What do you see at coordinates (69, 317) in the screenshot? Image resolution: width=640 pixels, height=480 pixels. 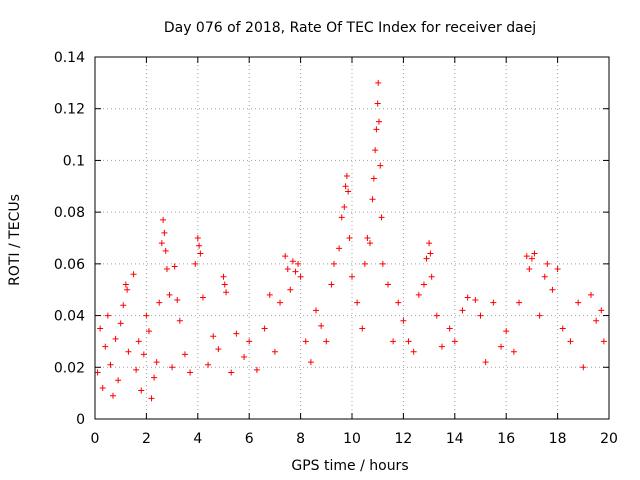 I see `y-tick-label: 0.04` at bounding box center [69, 317].